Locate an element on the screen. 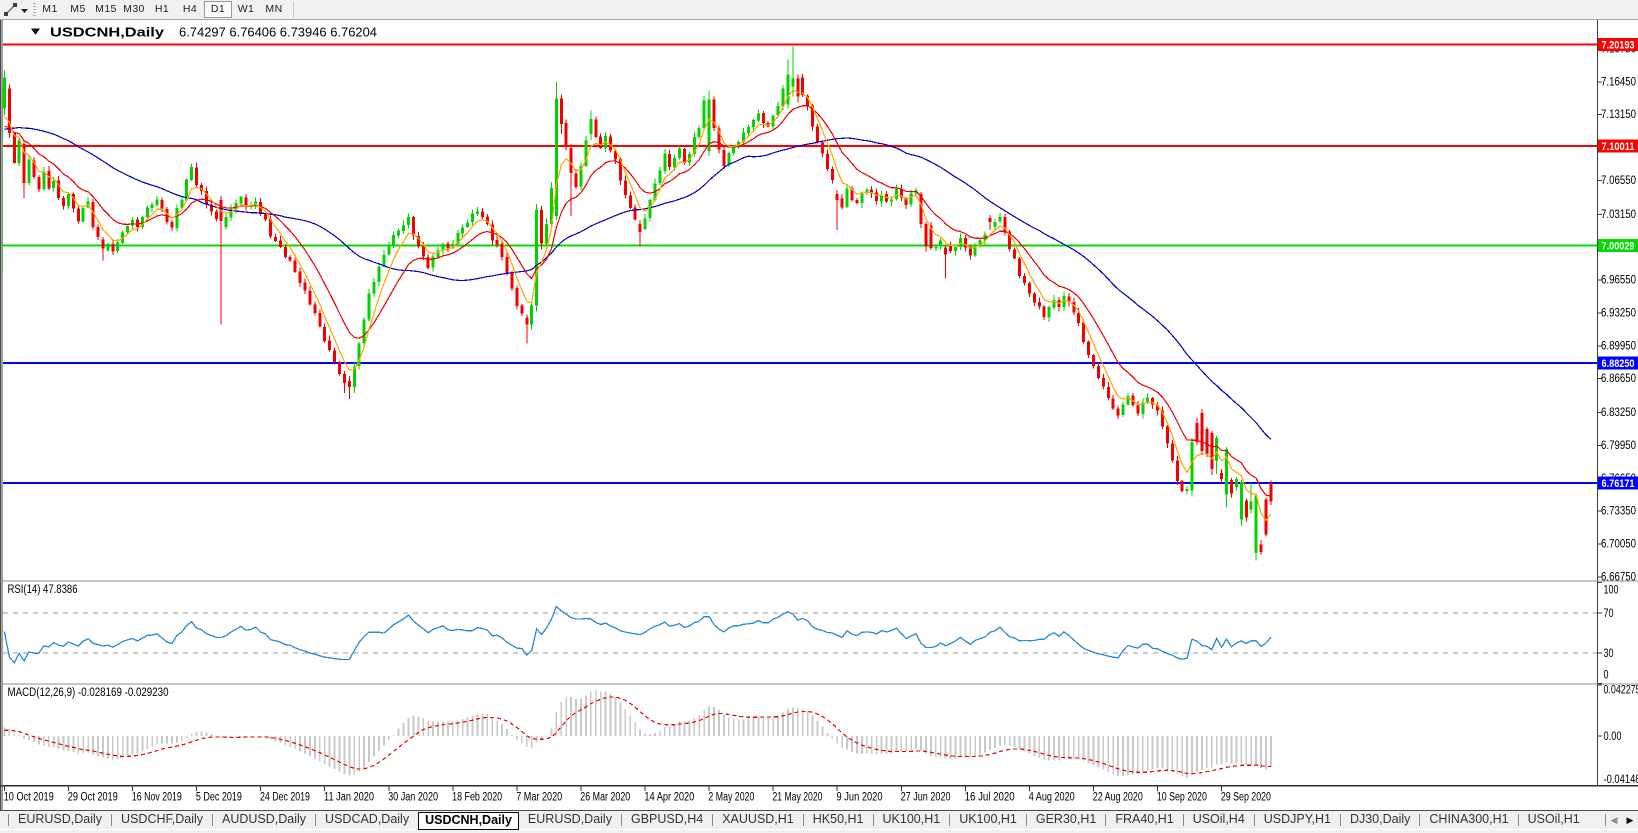 This screenshot has width=1638, height=833. price-tick-label: 7.16450 is located at coordinates (1618, 82).